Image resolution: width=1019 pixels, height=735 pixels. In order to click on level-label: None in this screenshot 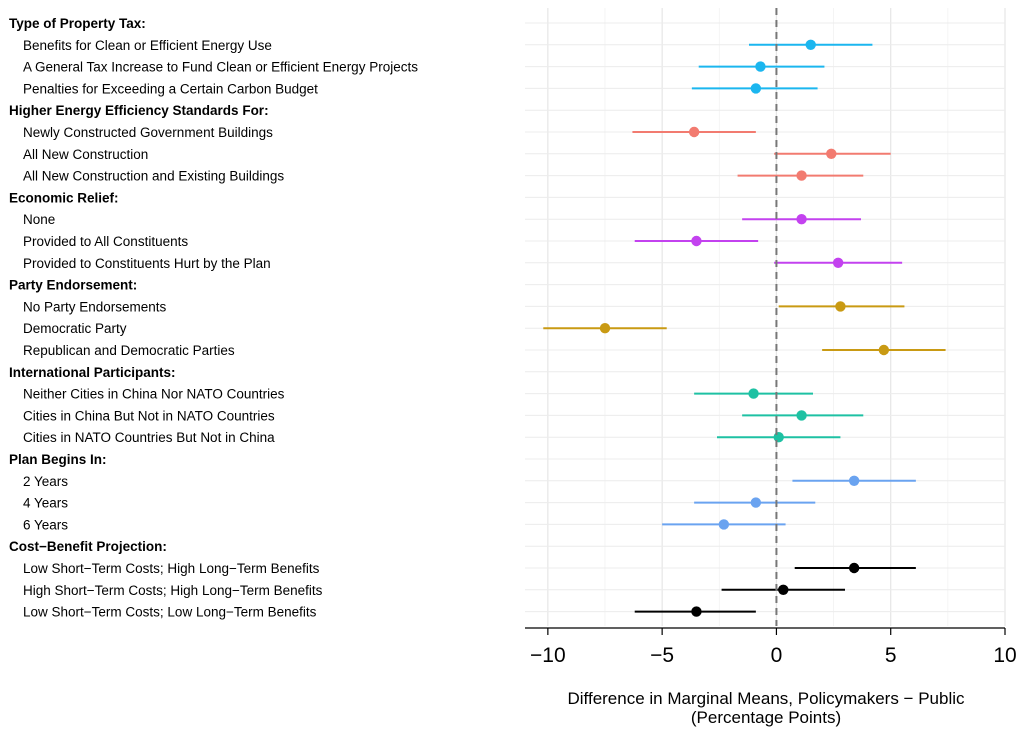, I will do `click(39, 219)`.